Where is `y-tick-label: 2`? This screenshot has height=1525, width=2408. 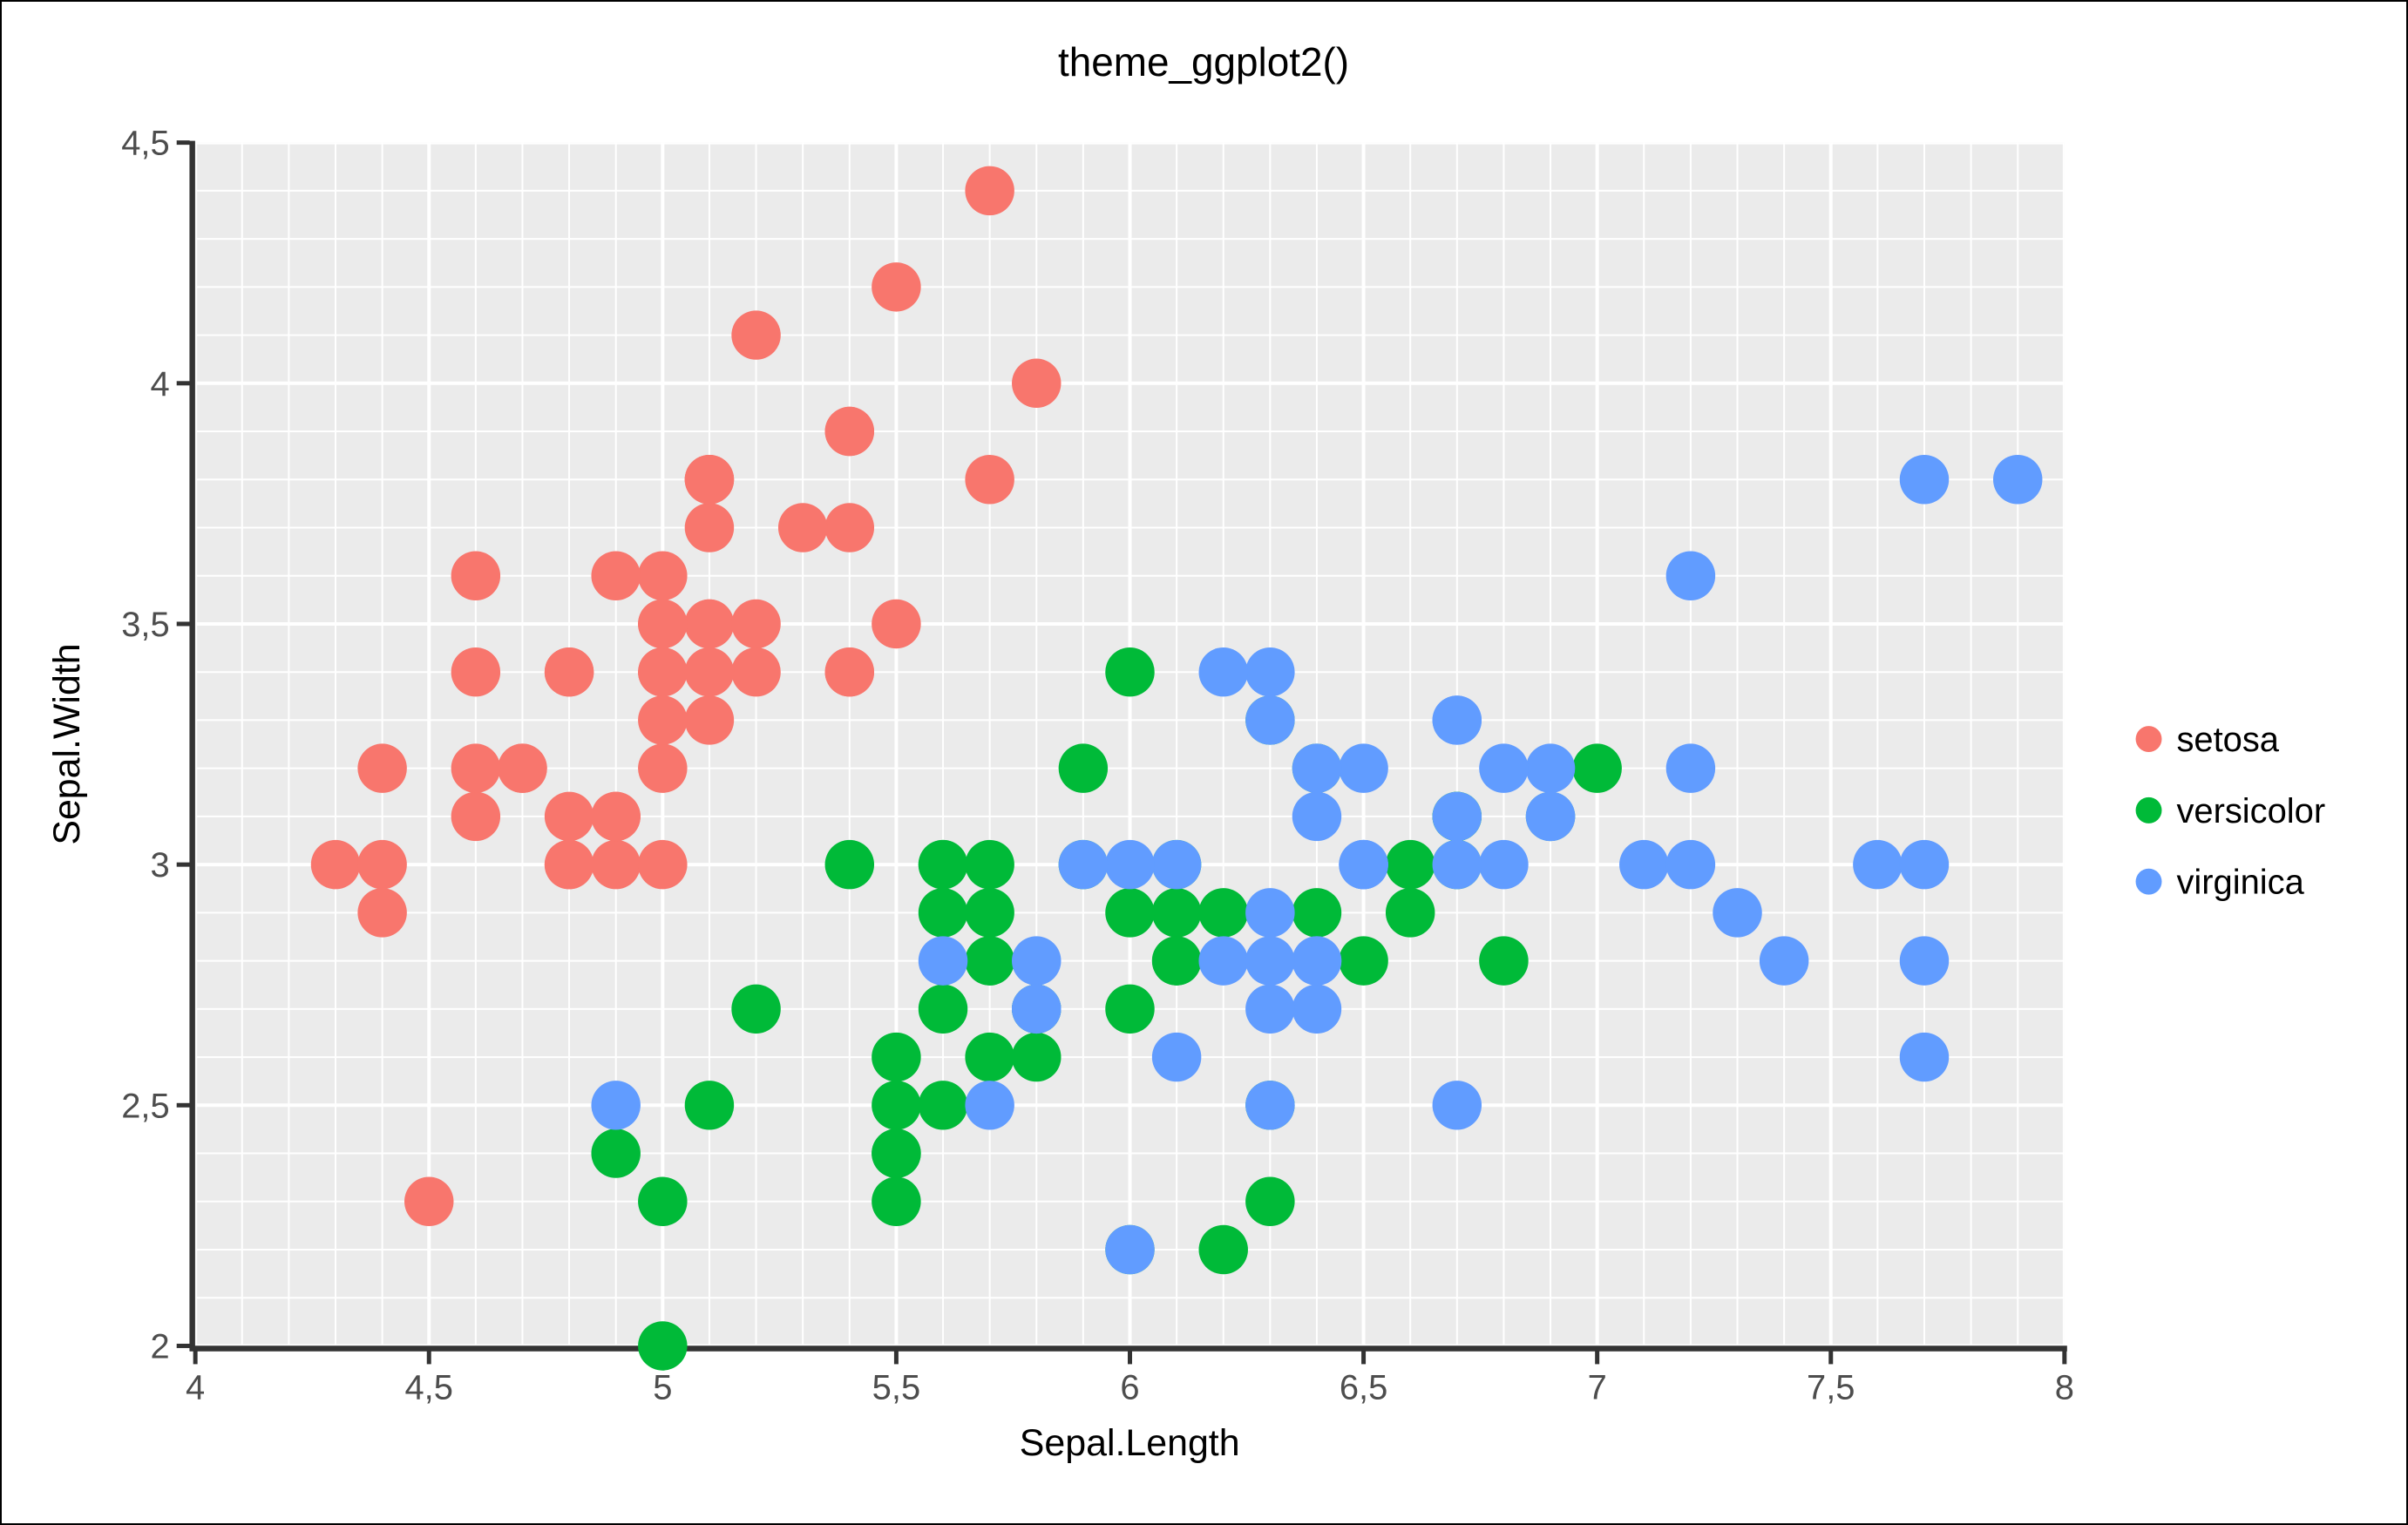
y-tick-label: 2 is located at coordinates (161, 1346).